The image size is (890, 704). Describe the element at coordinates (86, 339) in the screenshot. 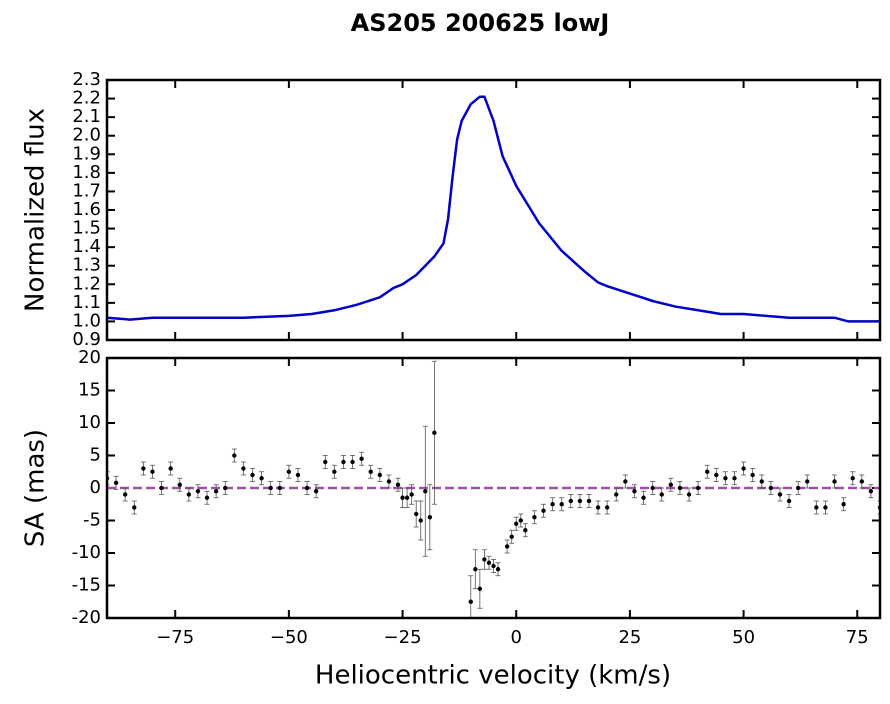

I see `y-tick-label: 0.9` at that location.